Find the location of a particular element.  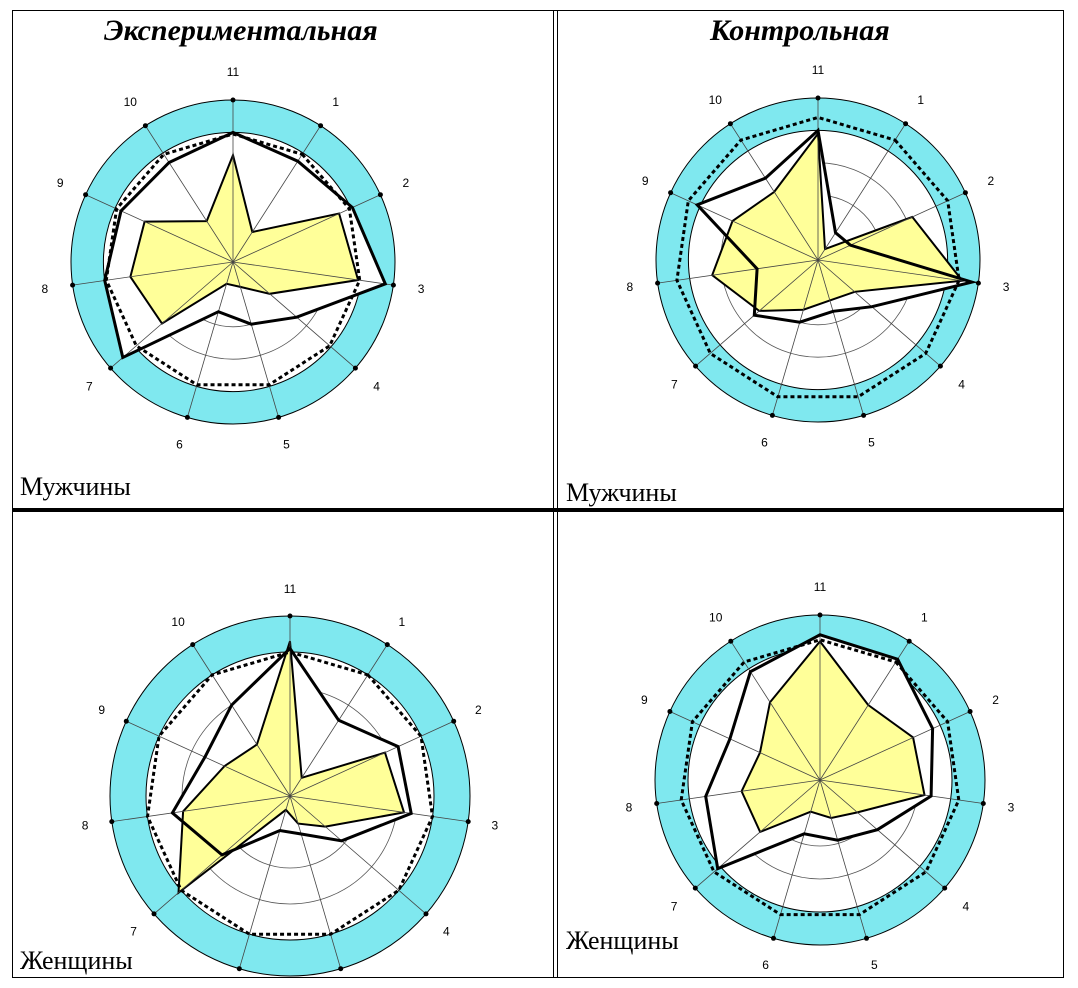

divider-horizontal is located at coordinates (538, 510).